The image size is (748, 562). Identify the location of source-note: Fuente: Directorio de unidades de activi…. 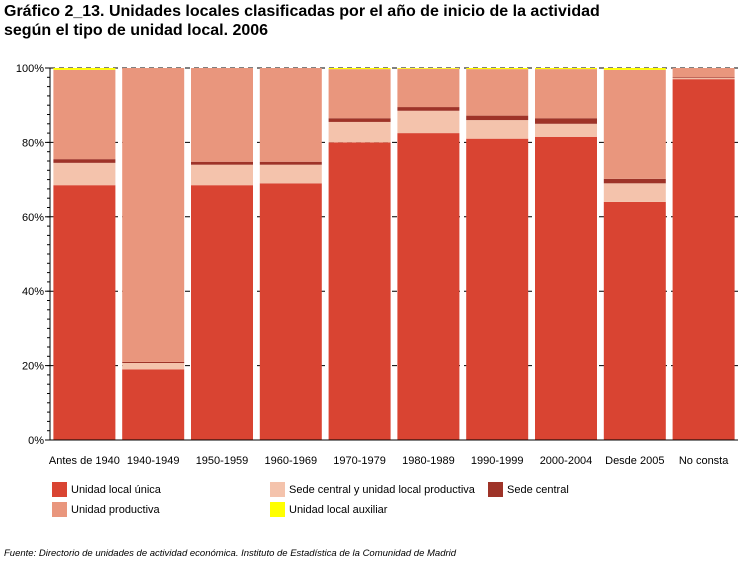
(230, 553).